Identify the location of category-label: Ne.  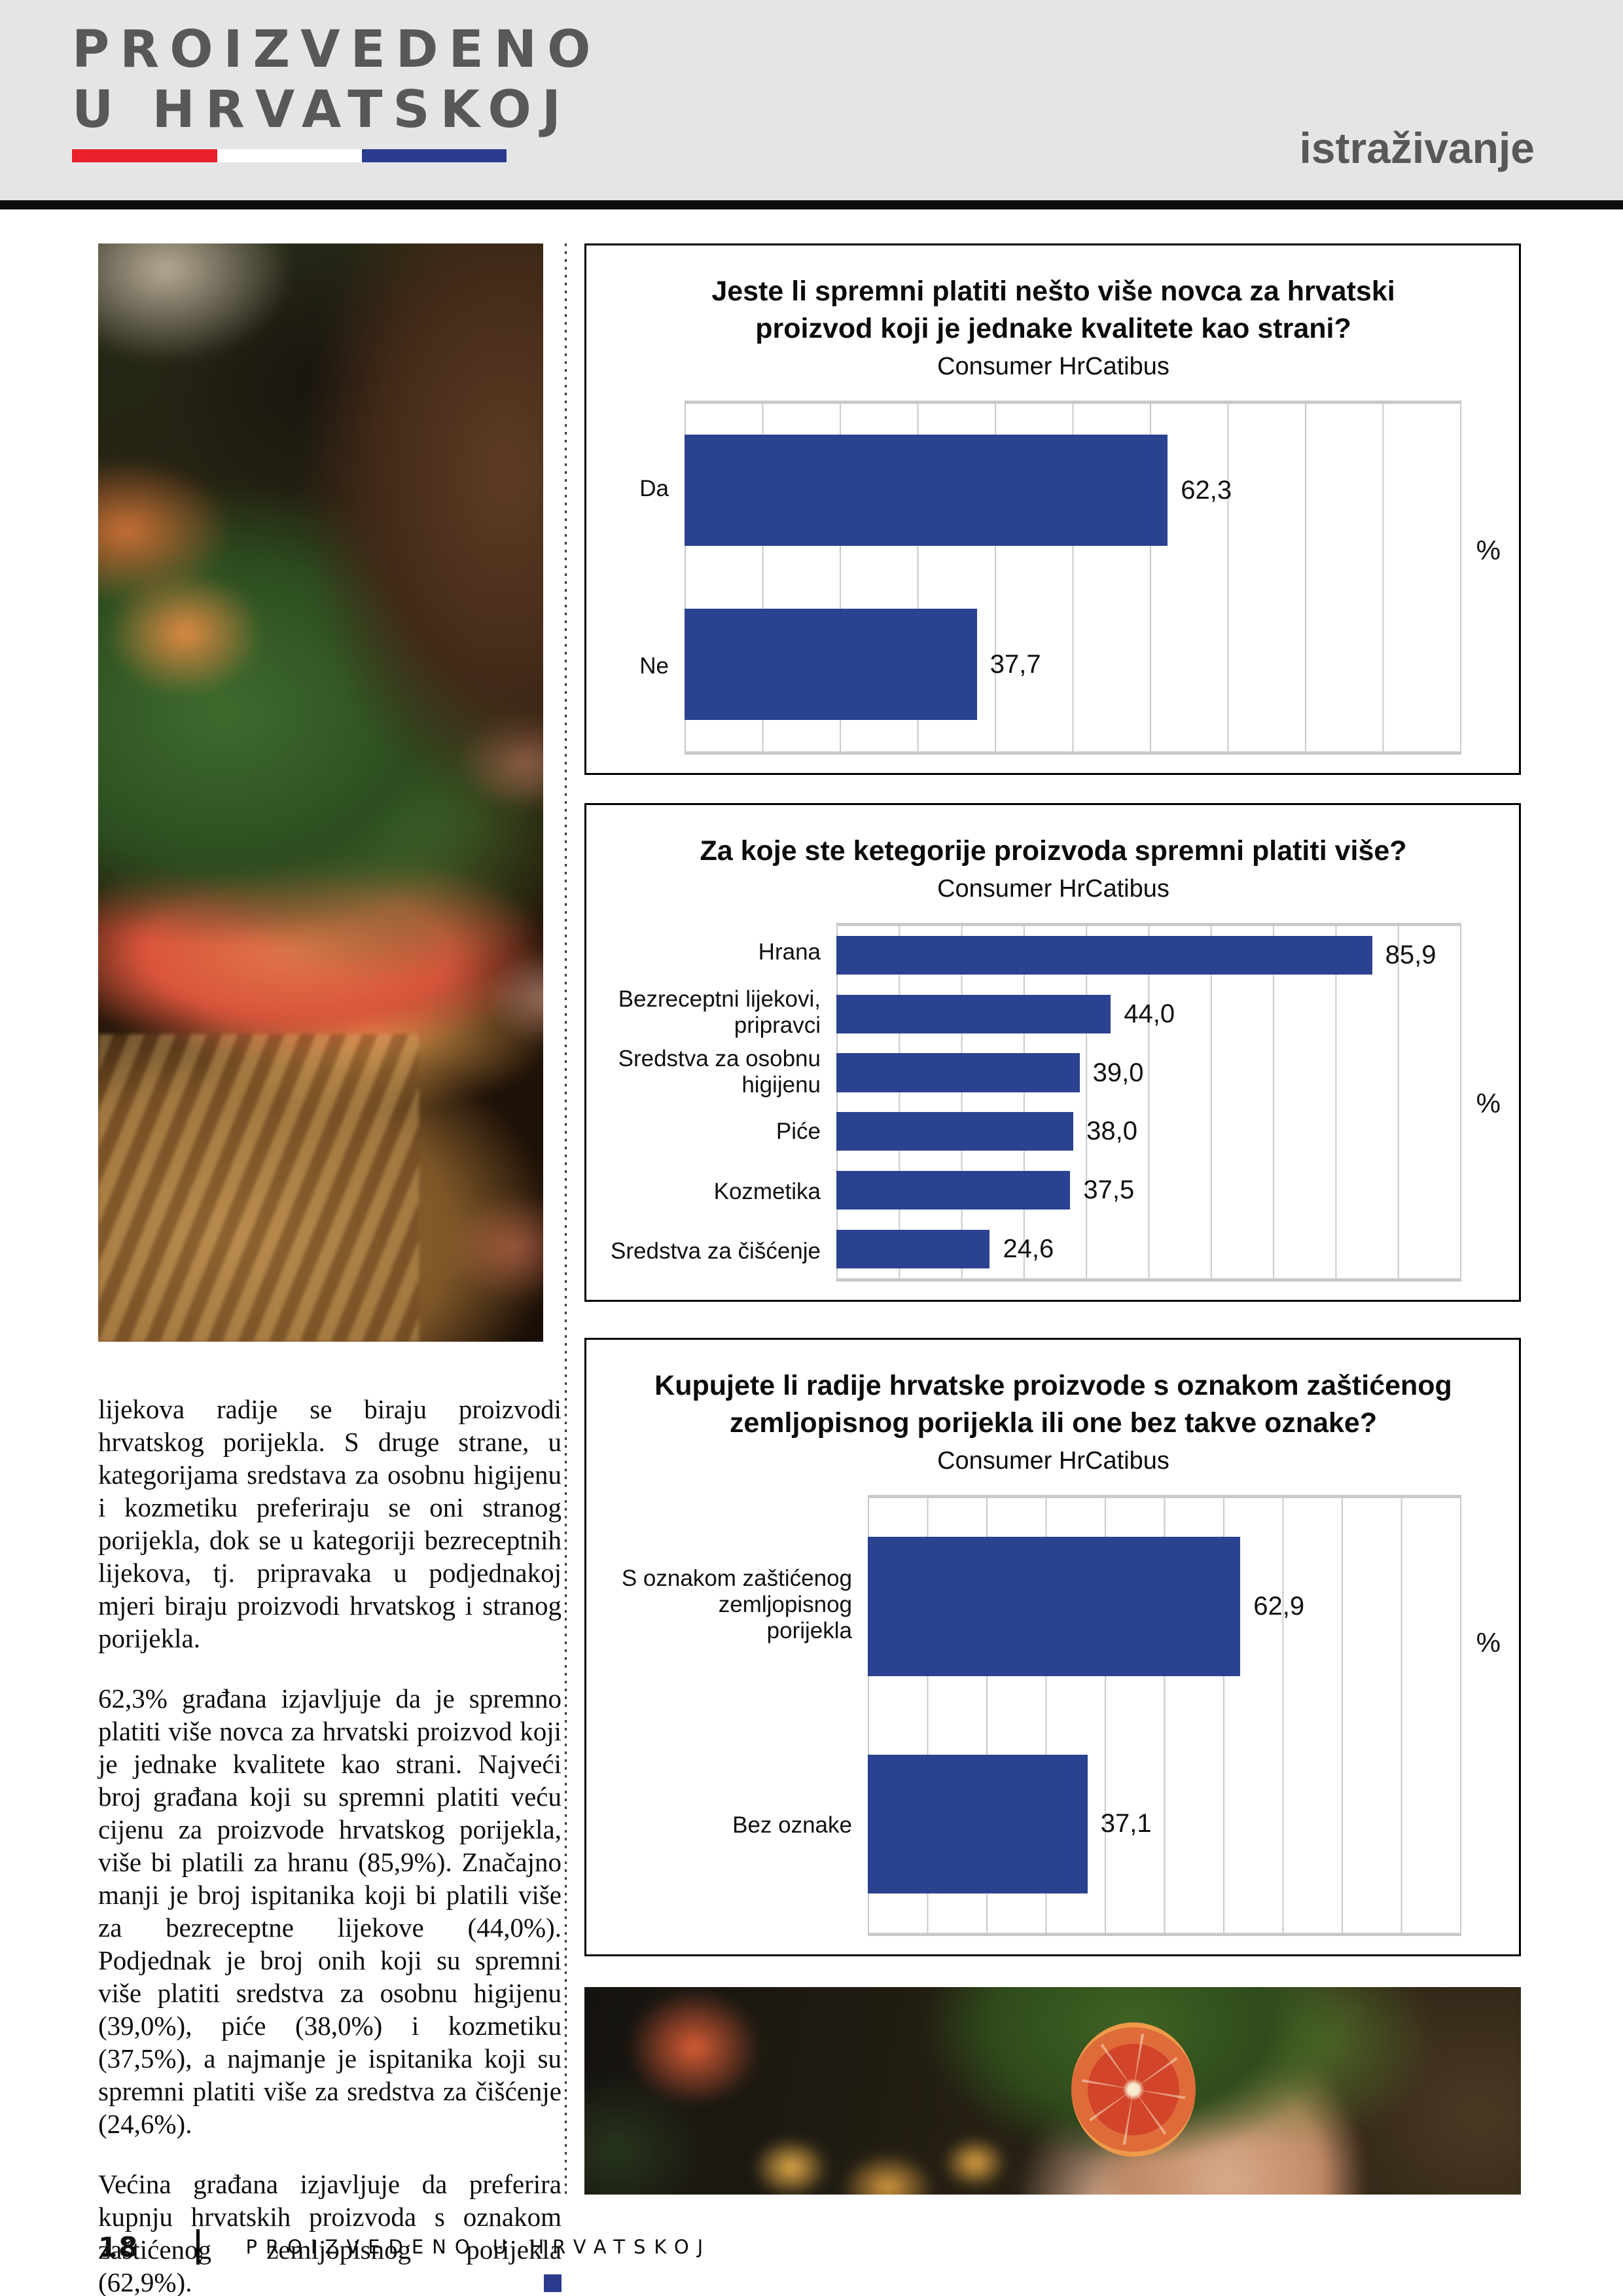
(654, 666).